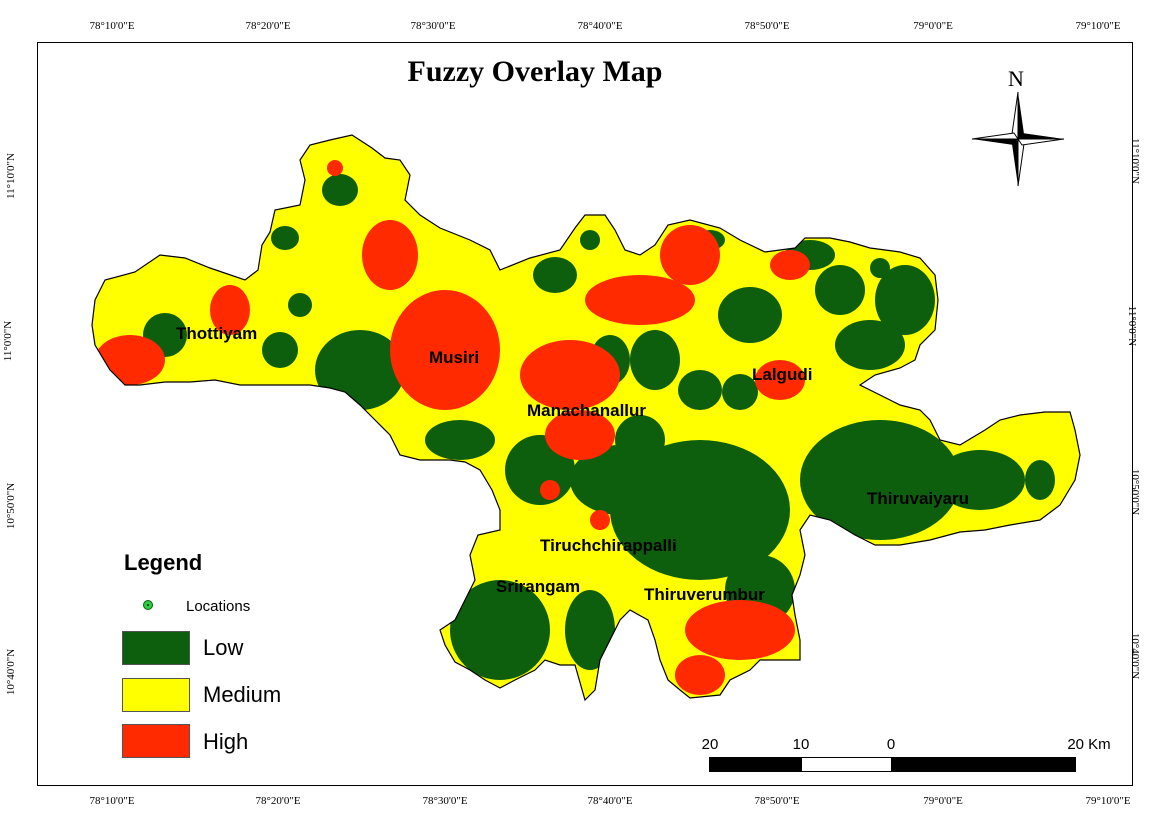 This screenshot has width=1170, height=827. Describe the element at coordinates (156, 695) in the screenshot. I see `legend-swatch-medium` at that location.